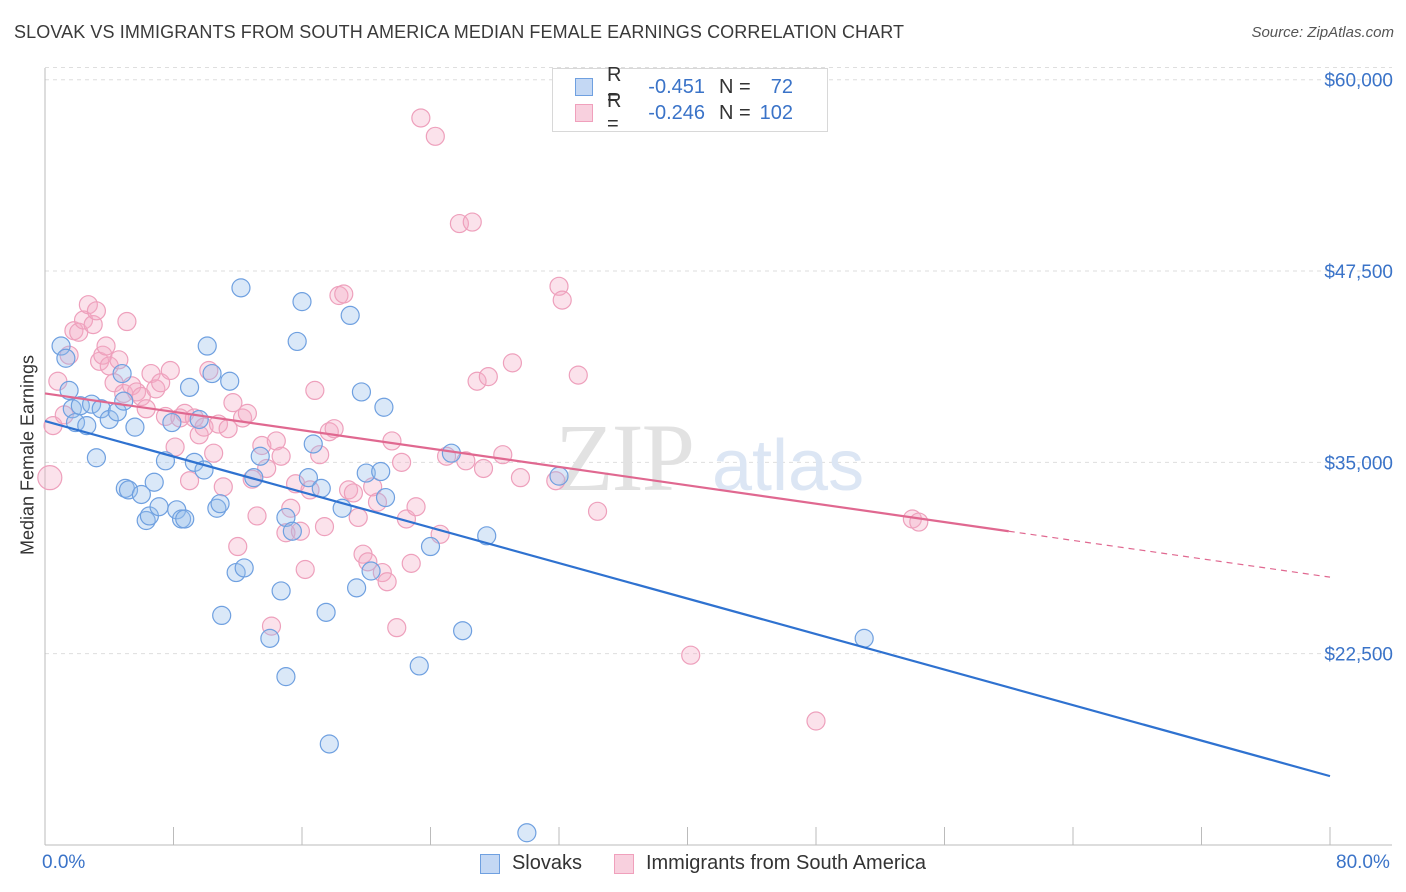 This screenshot has width=1406, height=892. What do you see at coordinates (526, 462) in the screenshot?
I see `trend-line-immigrants` at bounding box center [526, 462].